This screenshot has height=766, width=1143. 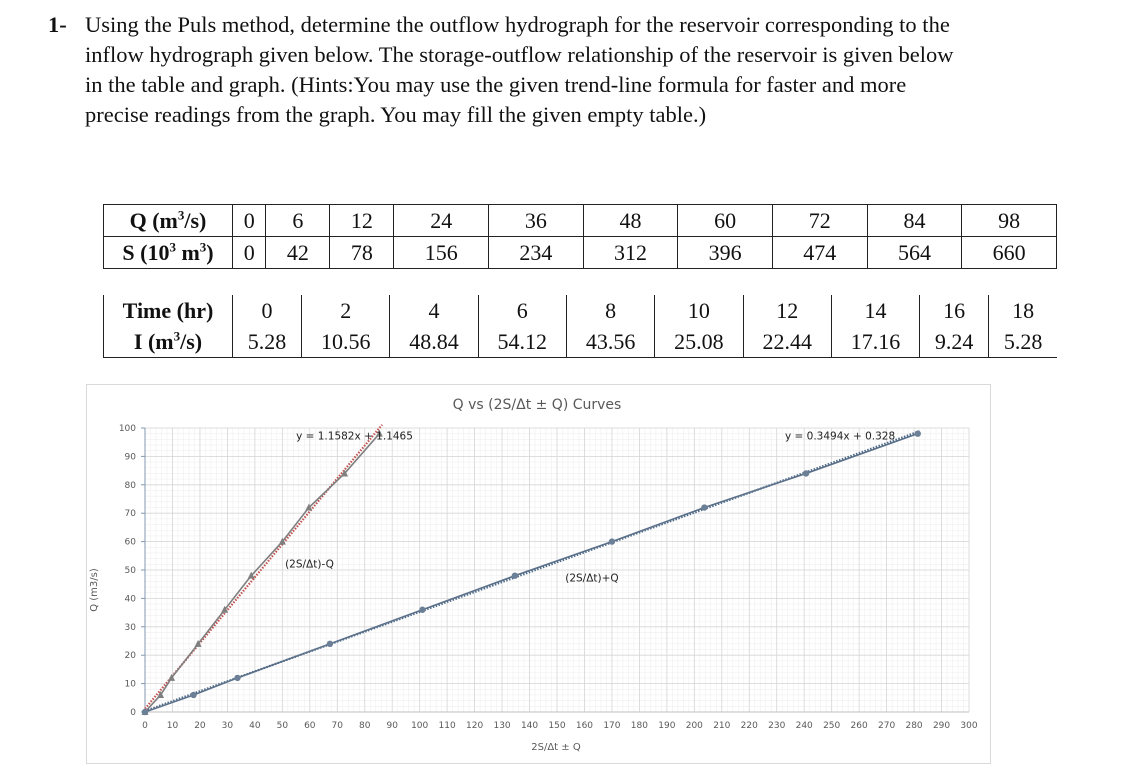 What do you see at coordinates (200, 726) in the screenshot?
I see `x-tick-label: 20` at bounding box center [200, 726].